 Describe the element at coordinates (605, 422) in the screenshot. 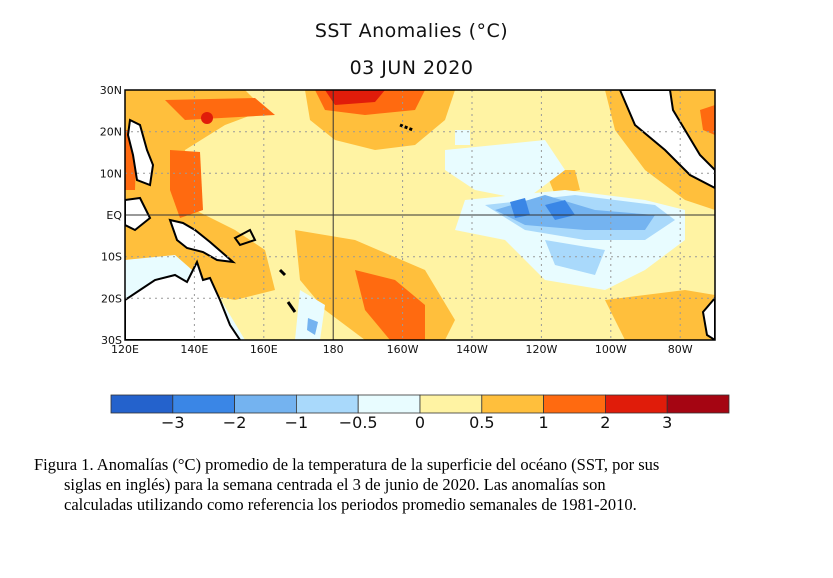

I see `colorbar-label: 2` at that location.